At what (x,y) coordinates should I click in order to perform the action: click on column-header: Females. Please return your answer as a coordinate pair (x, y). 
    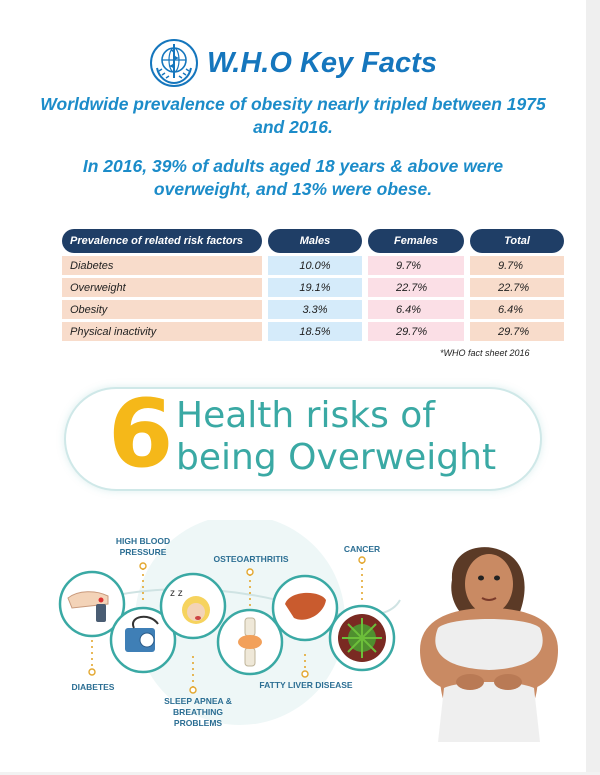
    Looking at the image, I should click on (416, 241).